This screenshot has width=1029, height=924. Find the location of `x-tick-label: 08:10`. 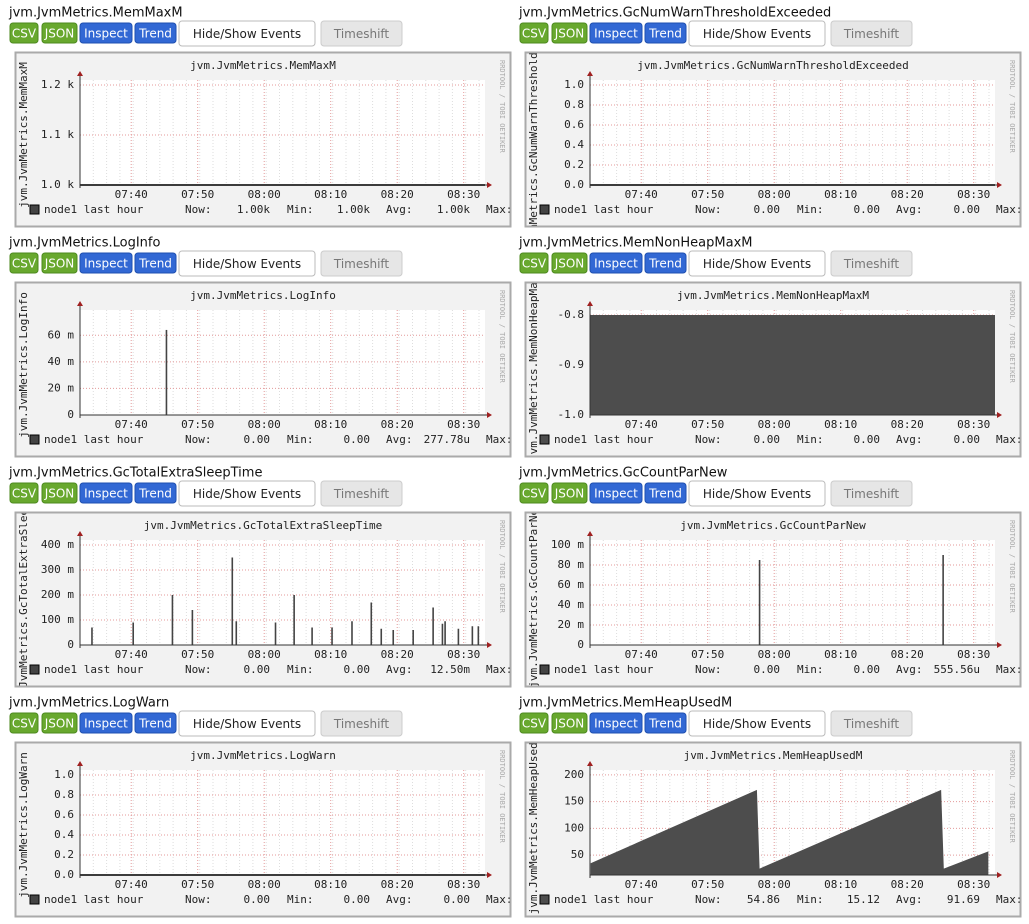

x-tick-label: 08:10 is located at coordinates (840, 884).